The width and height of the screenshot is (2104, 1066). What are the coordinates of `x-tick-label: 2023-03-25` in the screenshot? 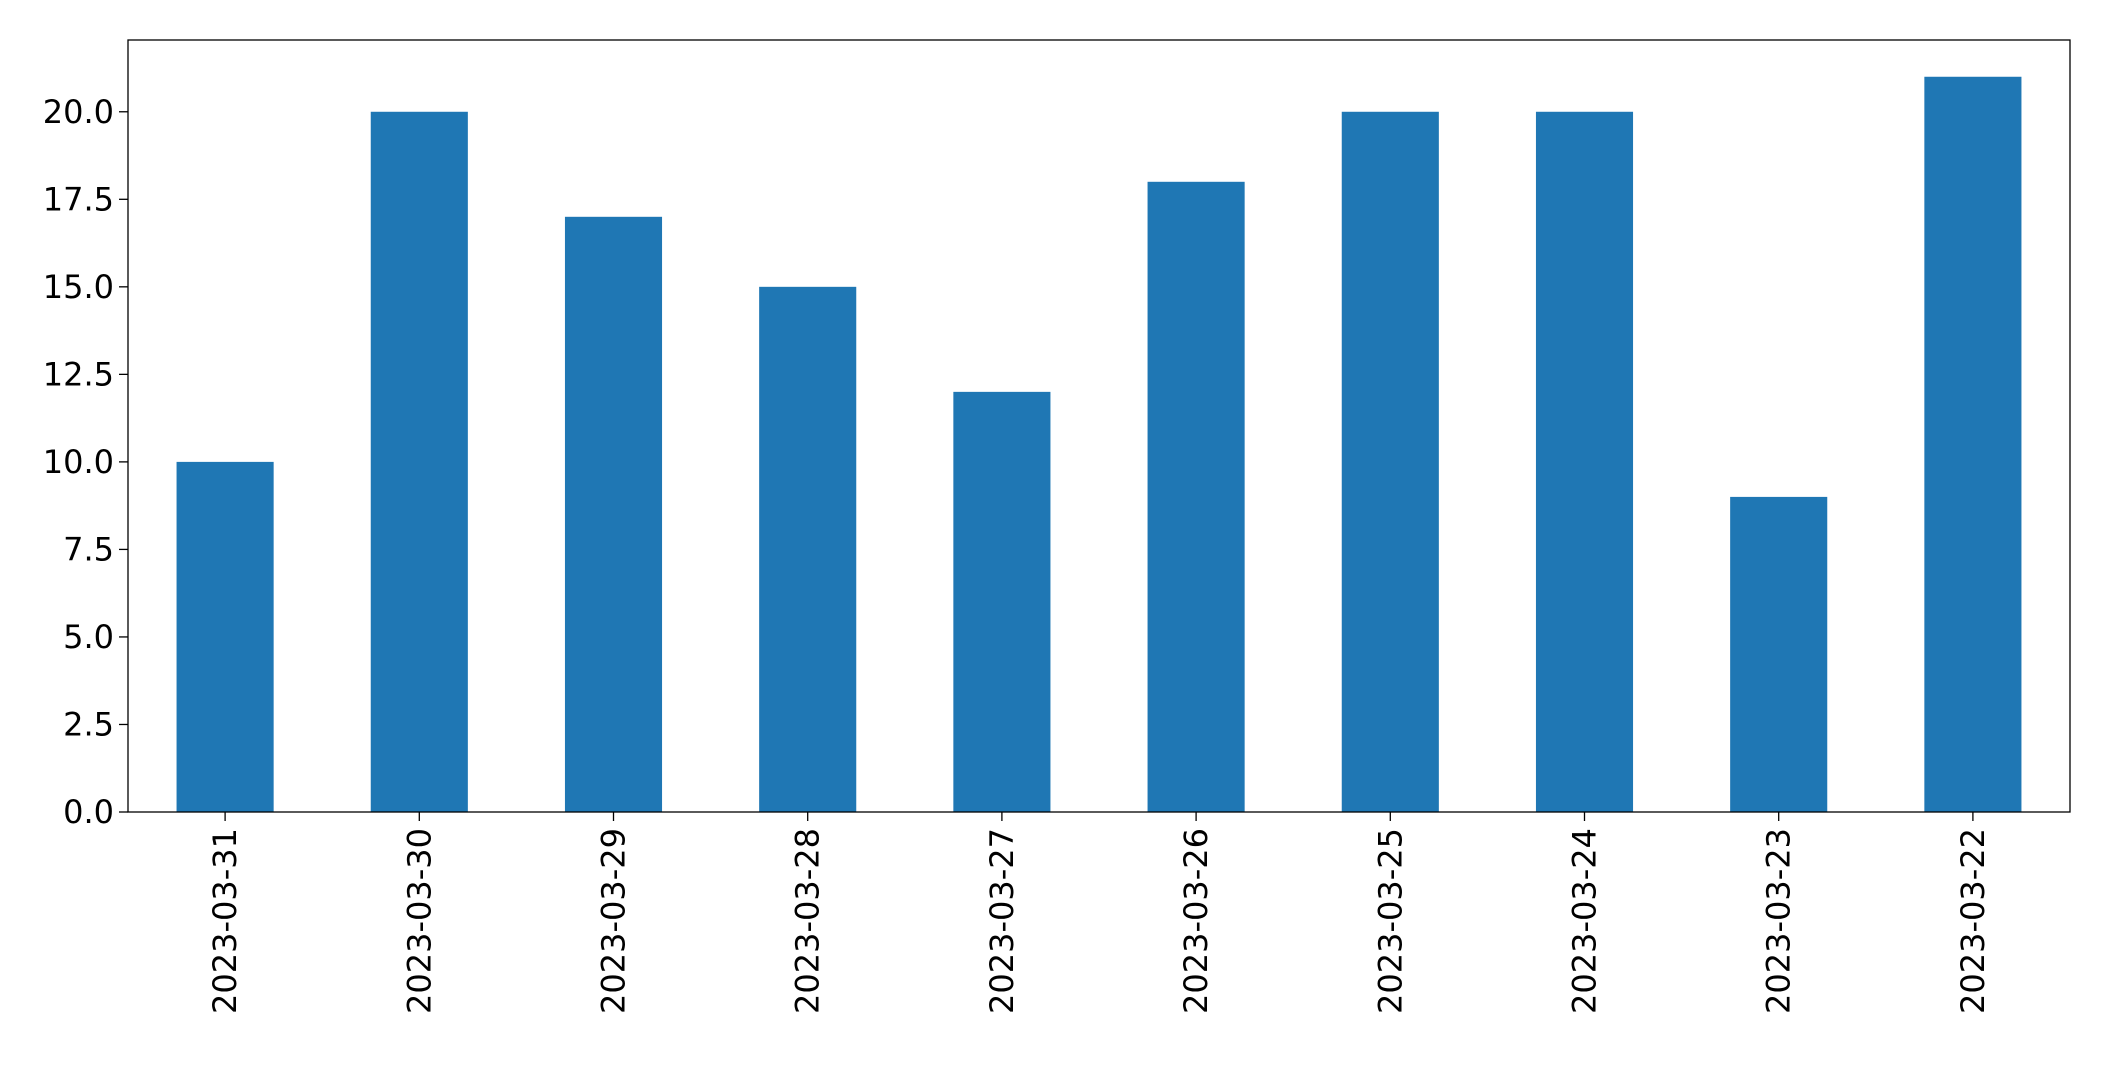 It's located at (1390, 921).